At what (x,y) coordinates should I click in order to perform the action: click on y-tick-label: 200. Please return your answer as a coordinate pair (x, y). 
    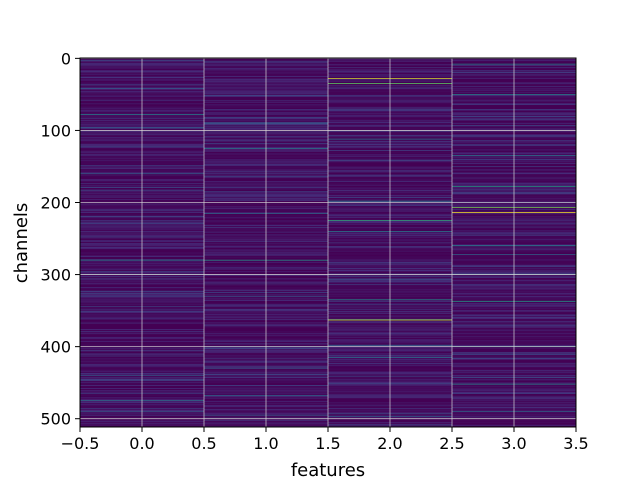
    Looking at the image, I should click on (55, 203).